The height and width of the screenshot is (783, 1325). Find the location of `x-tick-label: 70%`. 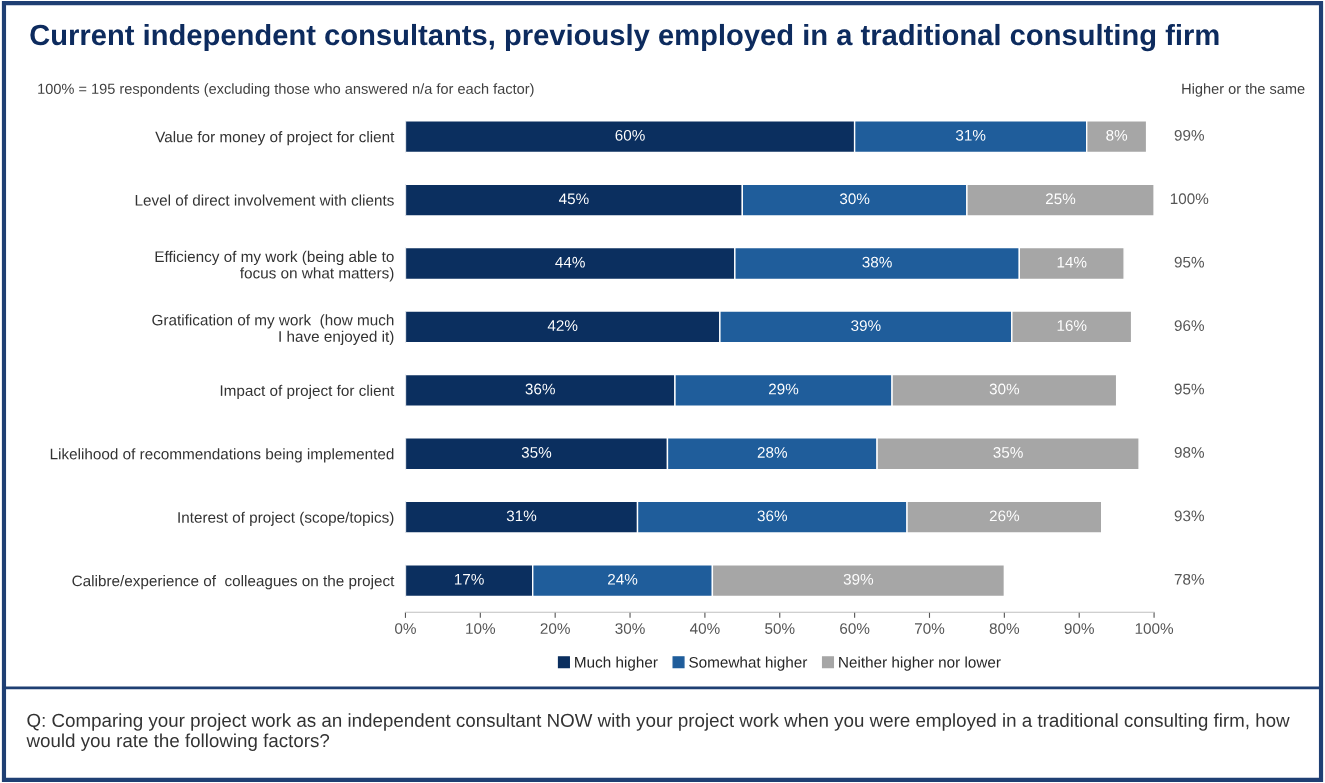

x-tick-label: 70% is located at coordinates (929, 628).